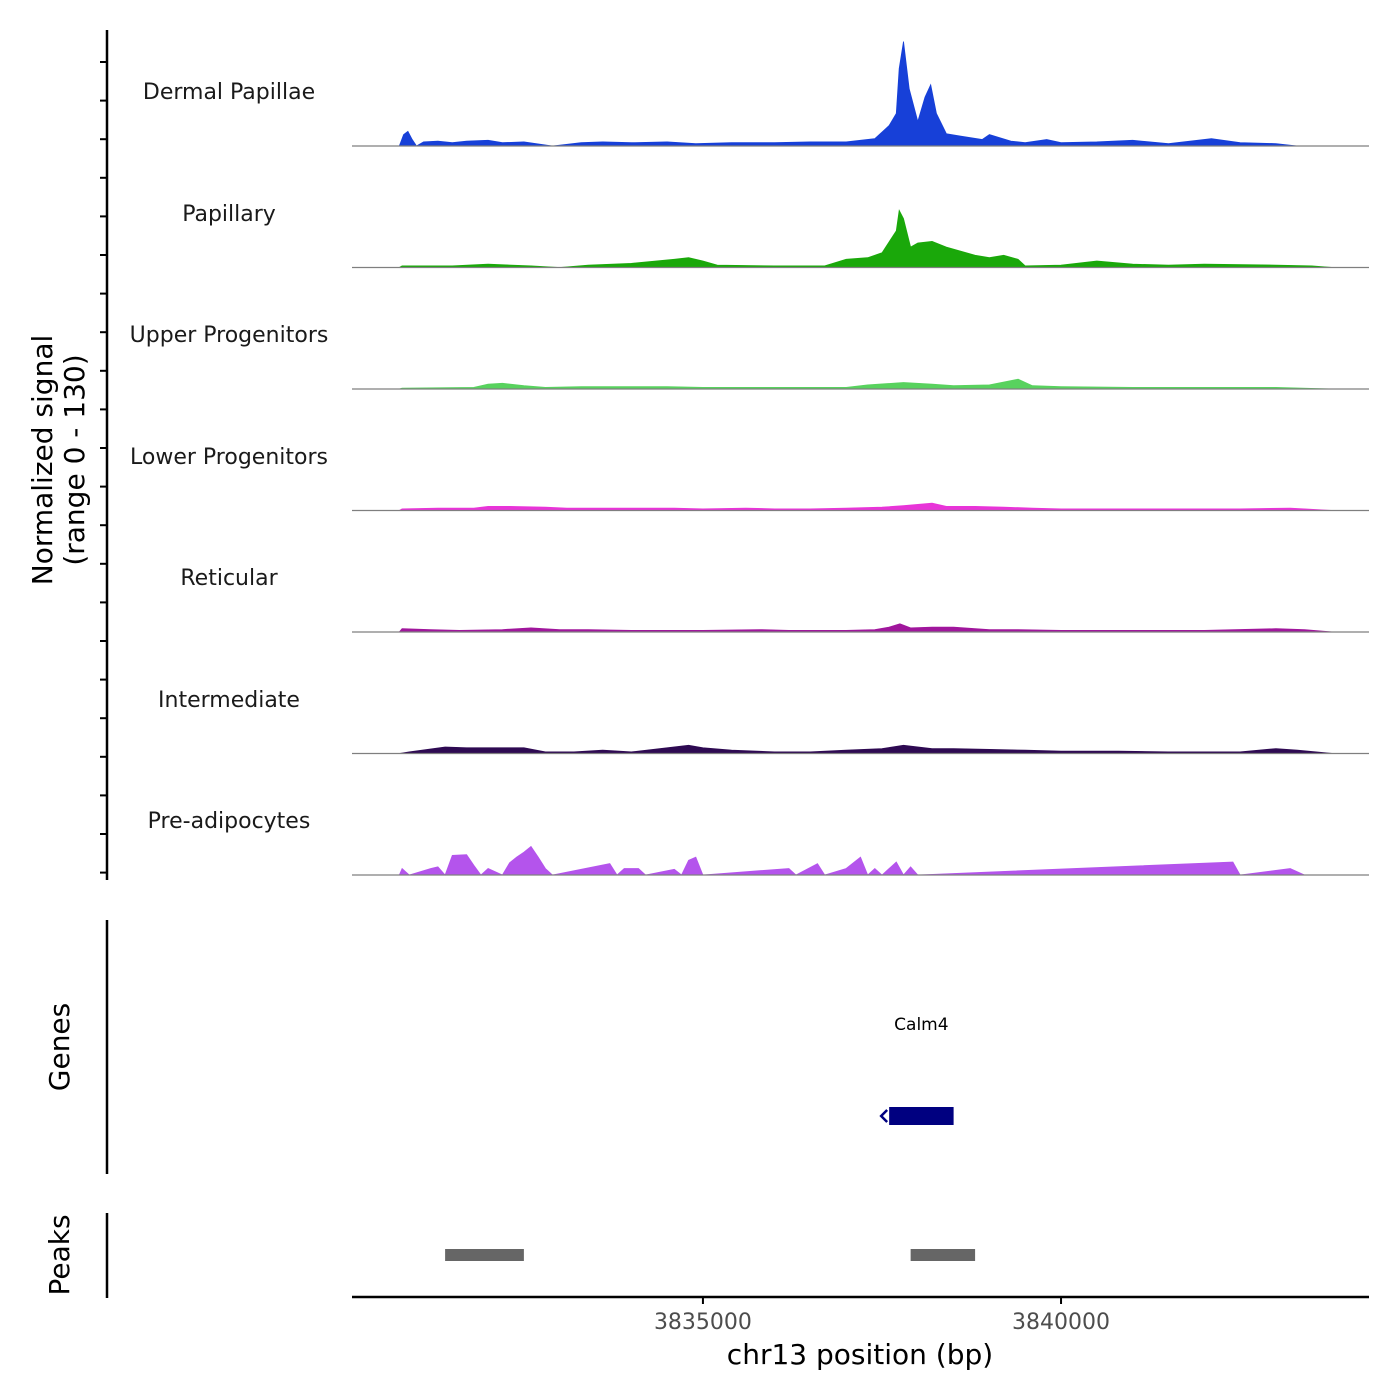  Describe the element at coordinates (921, 1116) in the screenshot. I see `gene-calm4-body` at that location.